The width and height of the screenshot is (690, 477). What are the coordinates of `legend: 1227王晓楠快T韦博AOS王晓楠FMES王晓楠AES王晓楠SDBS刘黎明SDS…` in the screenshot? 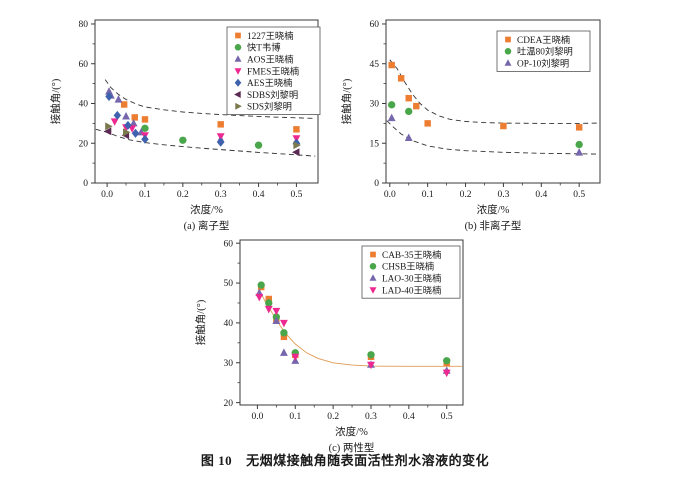 It's located at (273, 70).